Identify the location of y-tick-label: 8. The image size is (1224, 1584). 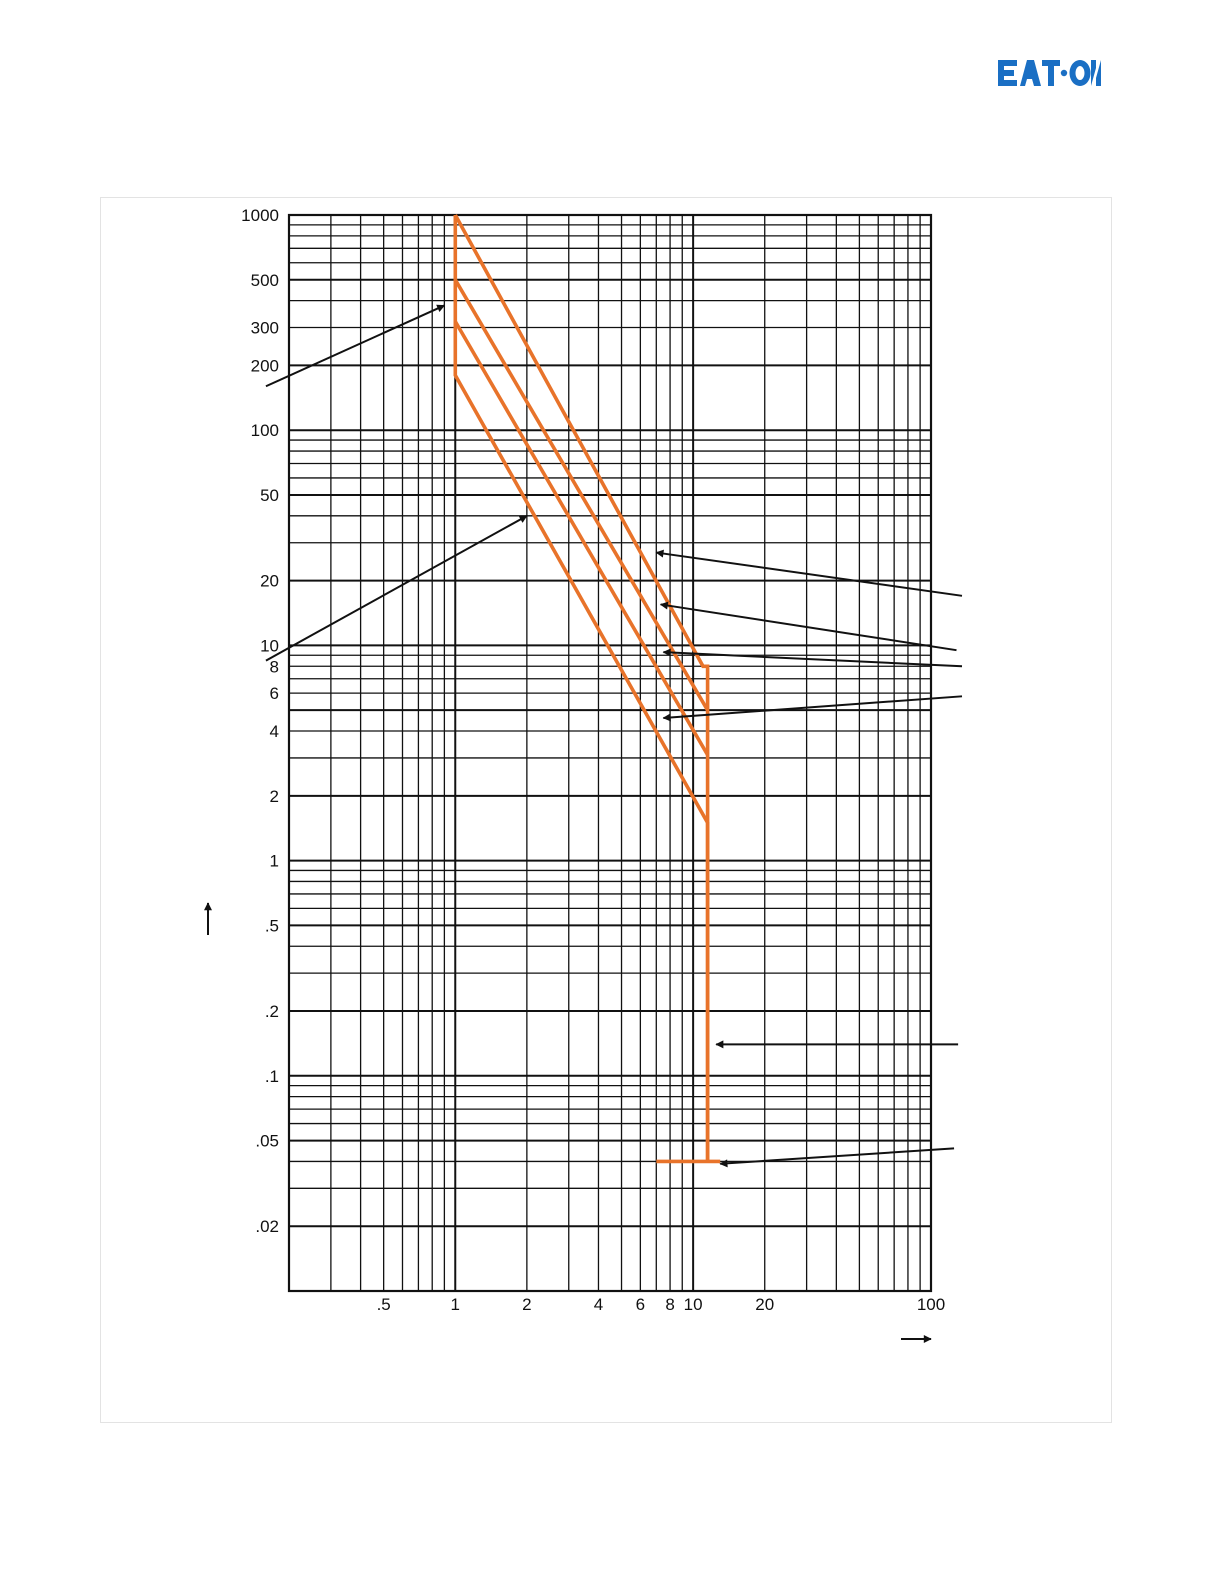
(274, 666).